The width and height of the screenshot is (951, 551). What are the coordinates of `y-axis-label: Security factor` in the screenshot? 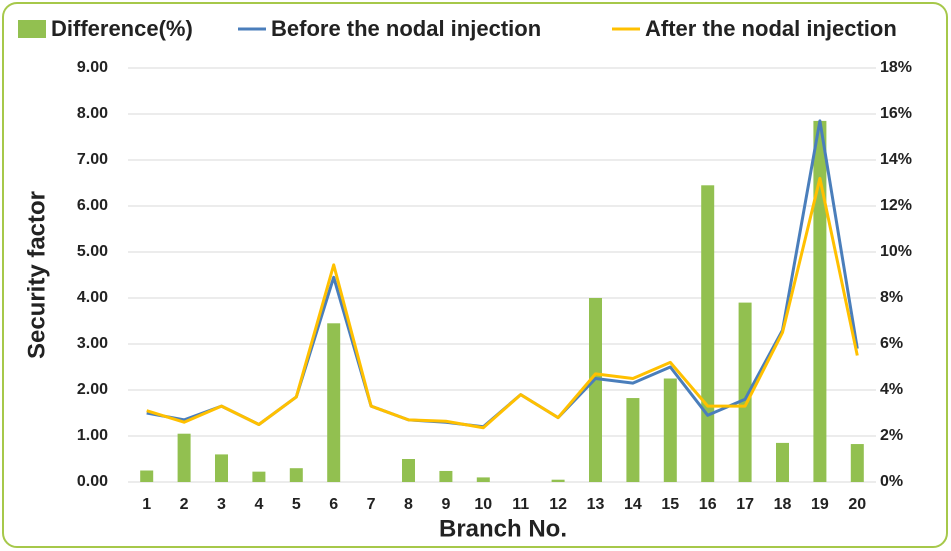 It's located at (36, 275).